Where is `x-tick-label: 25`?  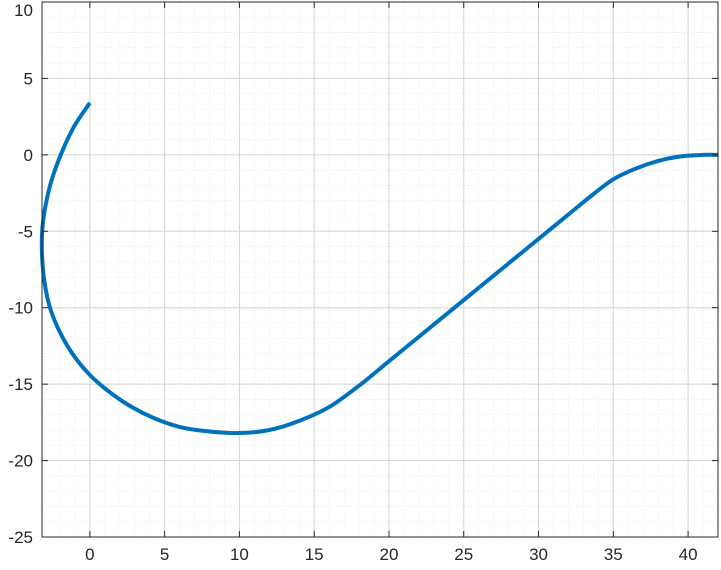
x-tick-label: 25 is located at coordinates (463, 554).